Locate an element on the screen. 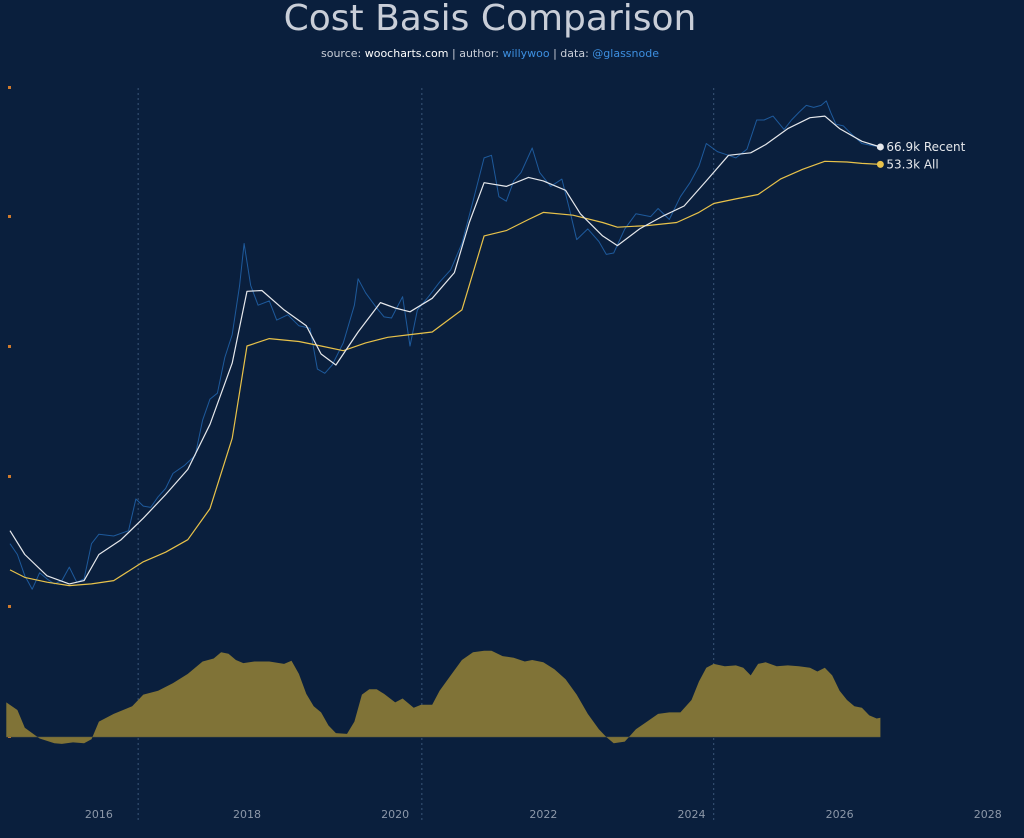 This screenshot has height=838, width=1024. x-tick-label-2024: 2024 is located at coordinates (691, 814).